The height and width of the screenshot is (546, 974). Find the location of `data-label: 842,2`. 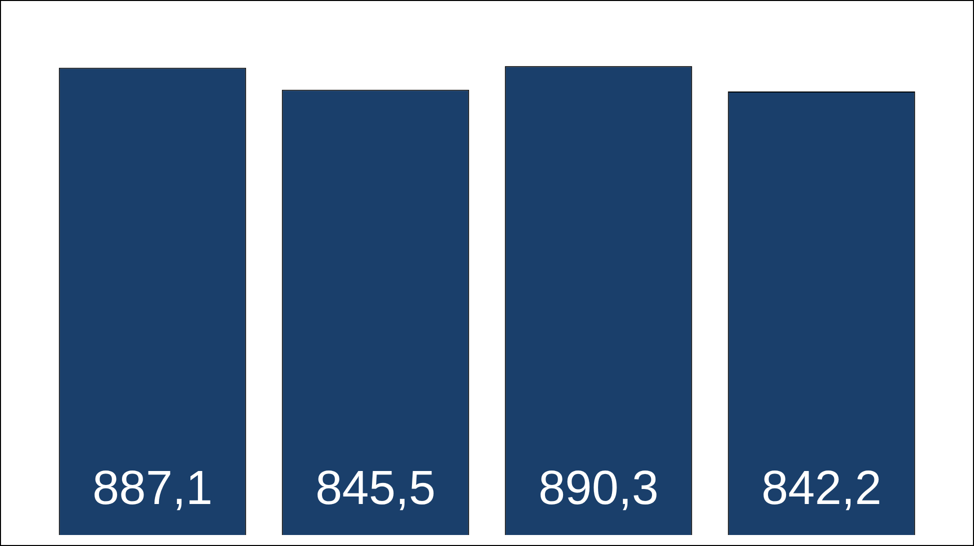

data-label: 842,2 is located at coordinates (821, 489).